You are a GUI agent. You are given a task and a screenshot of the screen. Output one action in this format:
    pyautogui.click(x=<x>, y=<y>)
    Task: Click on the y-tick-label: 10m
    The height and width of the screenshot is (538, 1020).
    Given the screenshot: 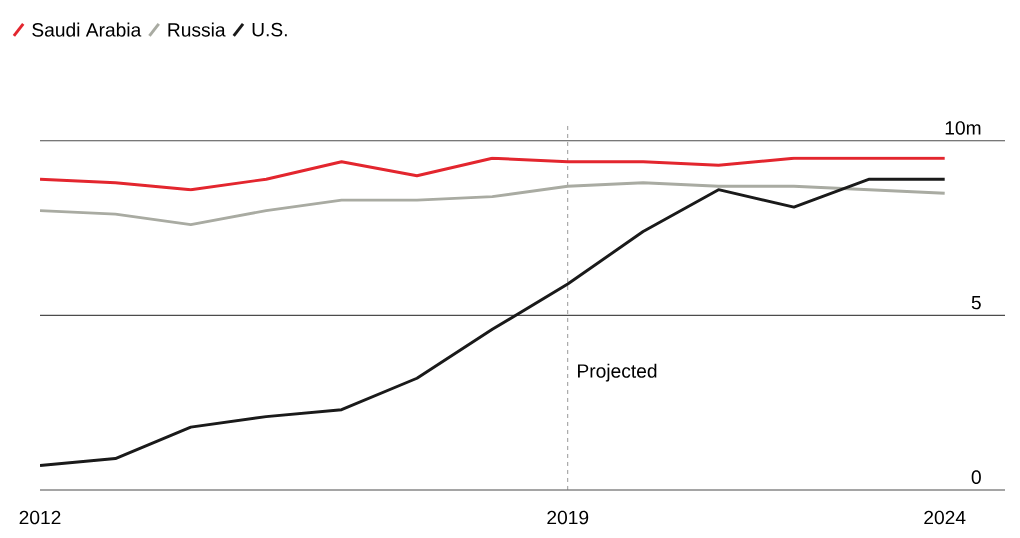 What is the action you would take?
    pyautogui.click(x=963, y=128)
    